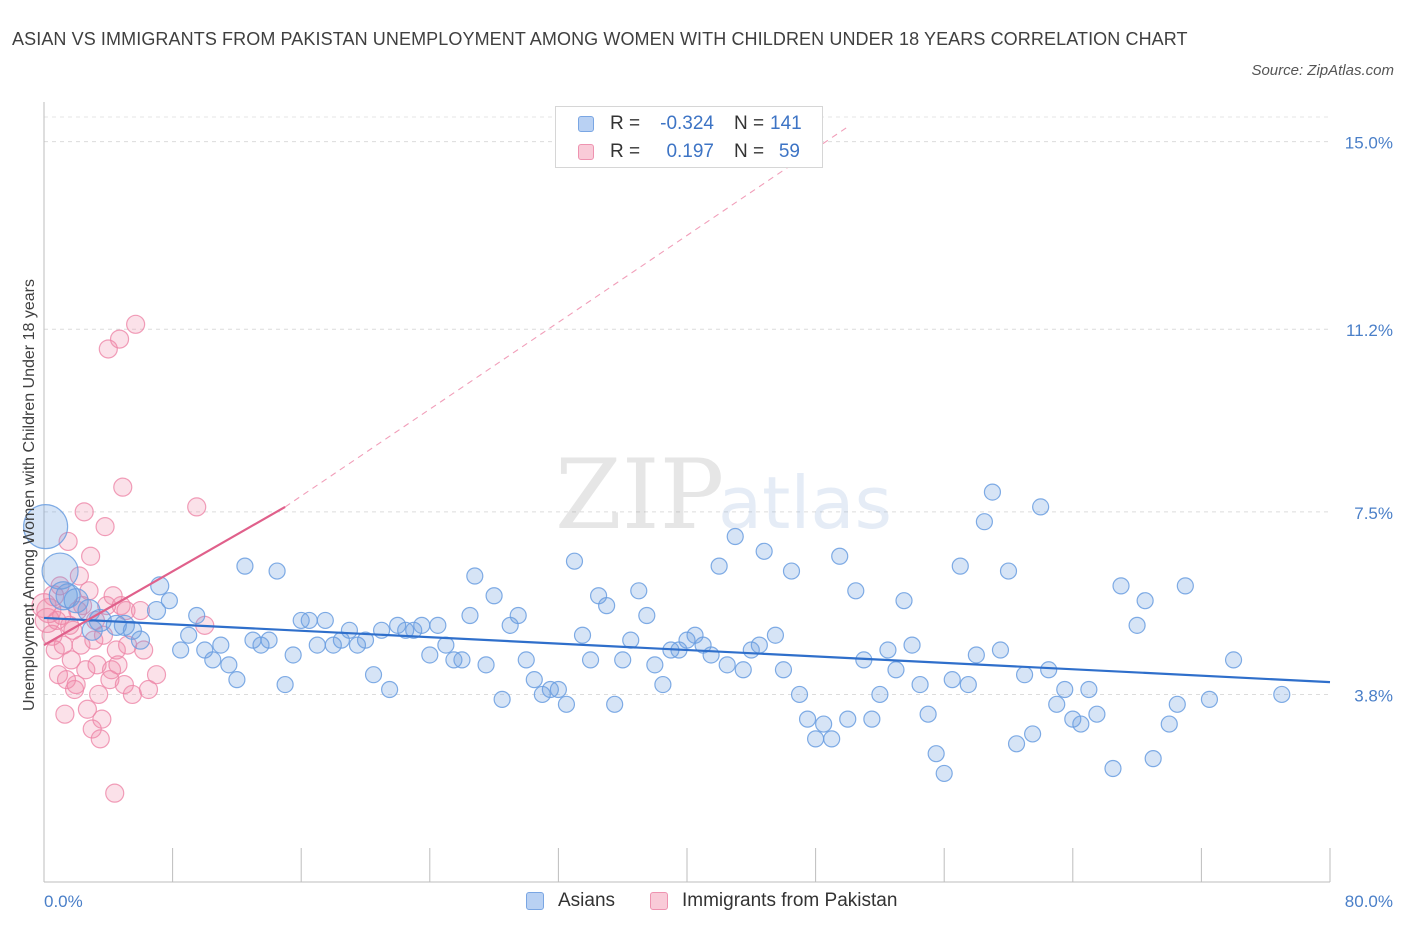  What do you see at coordinates (790, 900) in the screenshot?
I see `series-legend-label-pakistan: Immigrants from Pakistan` at bounding box center [790, 900].